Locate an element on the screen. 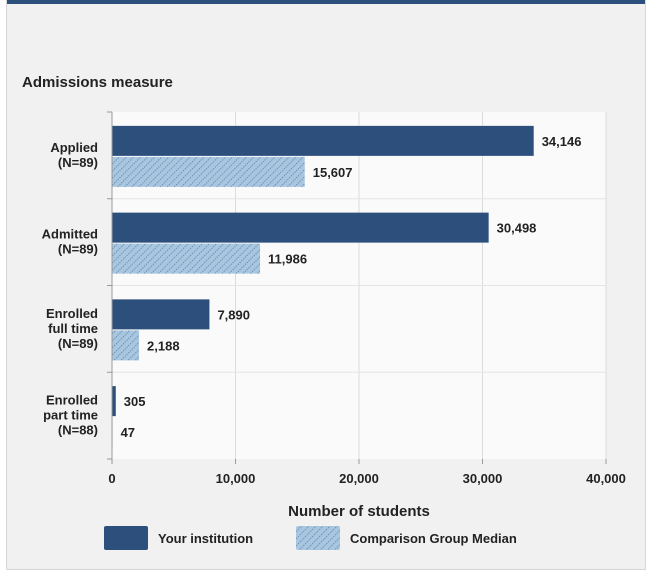  category-label: Applied (N=89) is located at coordinates (74, 155).